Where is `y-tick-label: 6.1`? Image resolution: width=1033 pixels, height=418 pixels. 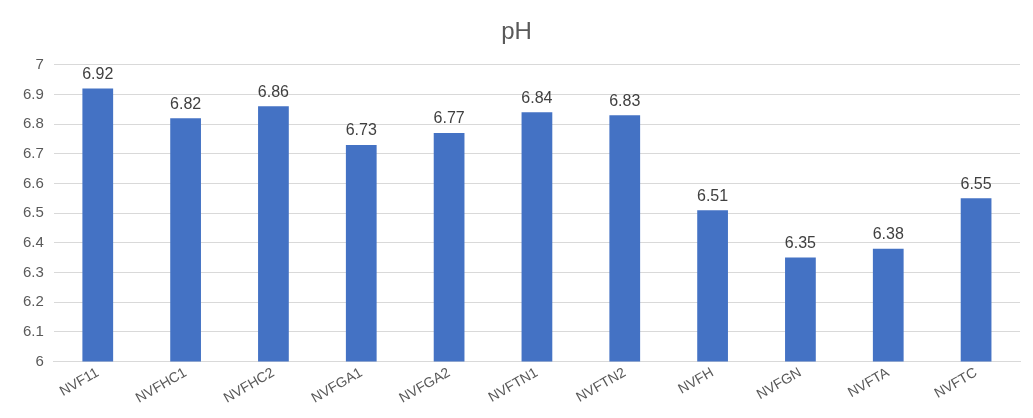
y-tick-label: 6.1 is located at coordinates (33, 330).